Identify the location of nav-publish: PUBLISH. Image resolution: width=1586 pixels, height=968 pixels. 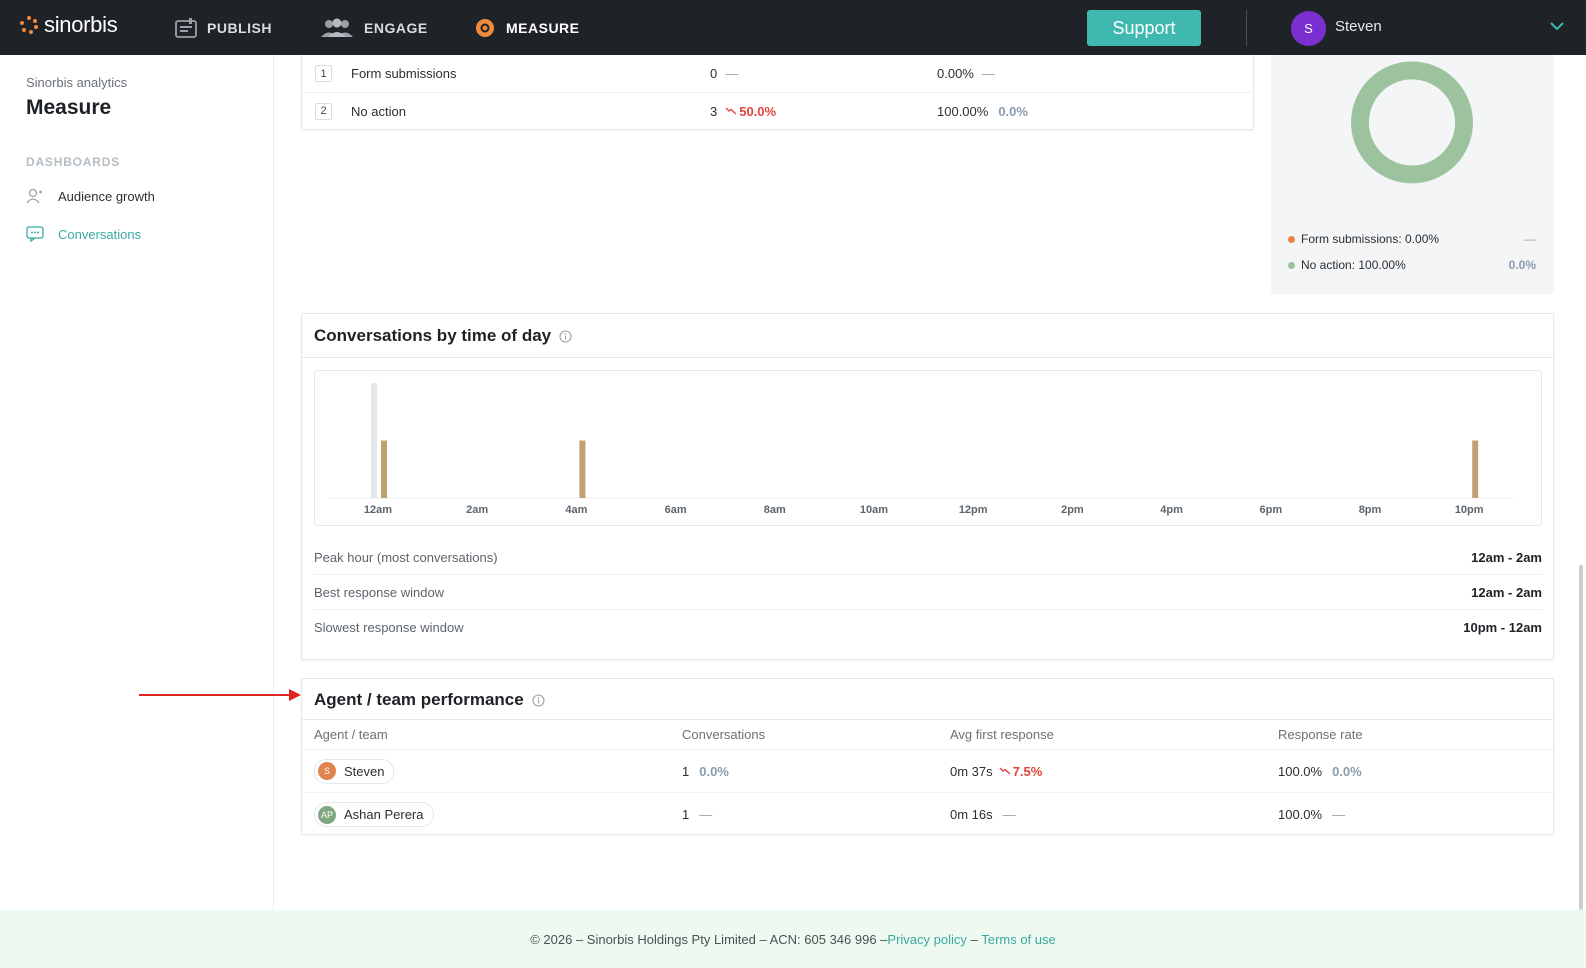
(223, 27).